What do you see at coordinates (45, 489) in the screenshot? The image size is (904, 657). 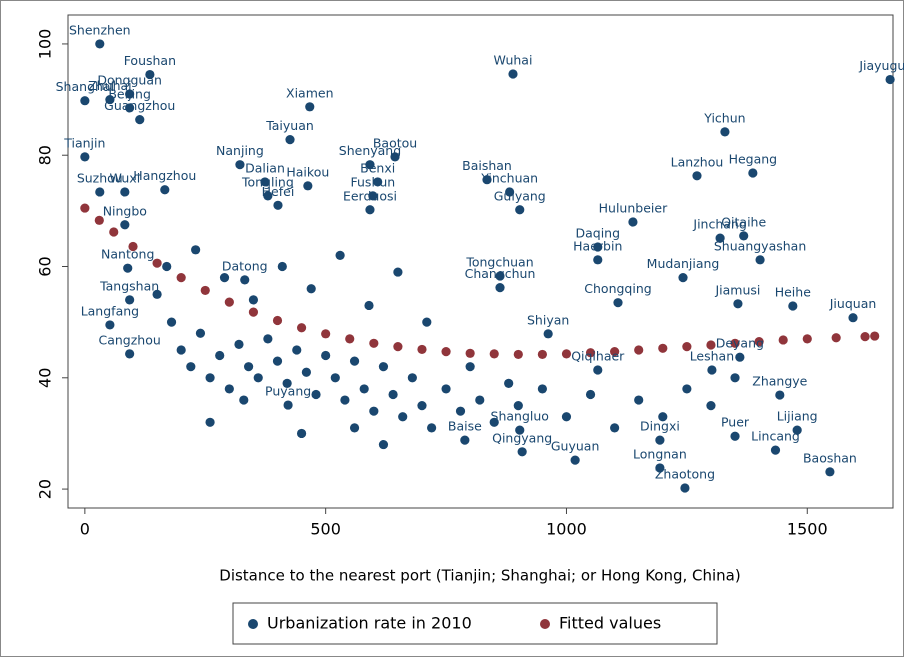 I see `y-tick-label: 20` at bounding box center [45, 489].